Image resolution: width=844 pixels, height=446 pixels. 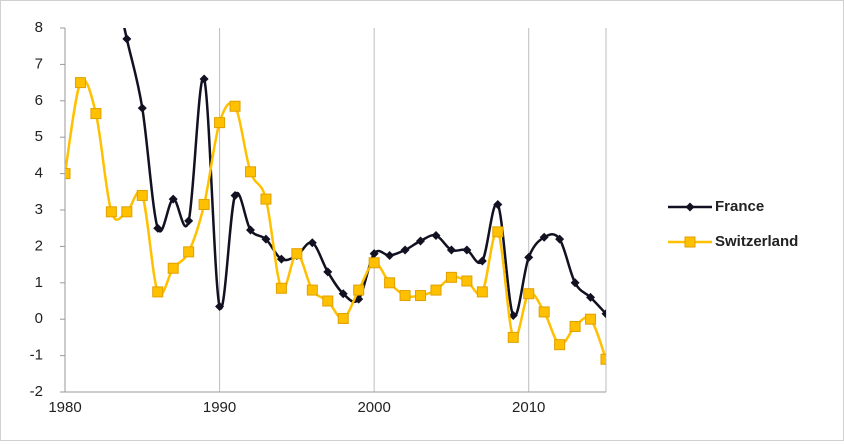 What do you see at coordinates (39, 209) in the screenshot?
I see `y-tick-label: 3` at bounding box center [39, 209].